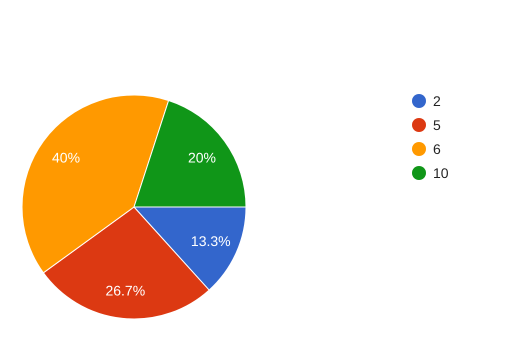 Image resolution: width=522 pixels, height=349 pixels. I want to click on legend-label: 2, so click(437, 100).